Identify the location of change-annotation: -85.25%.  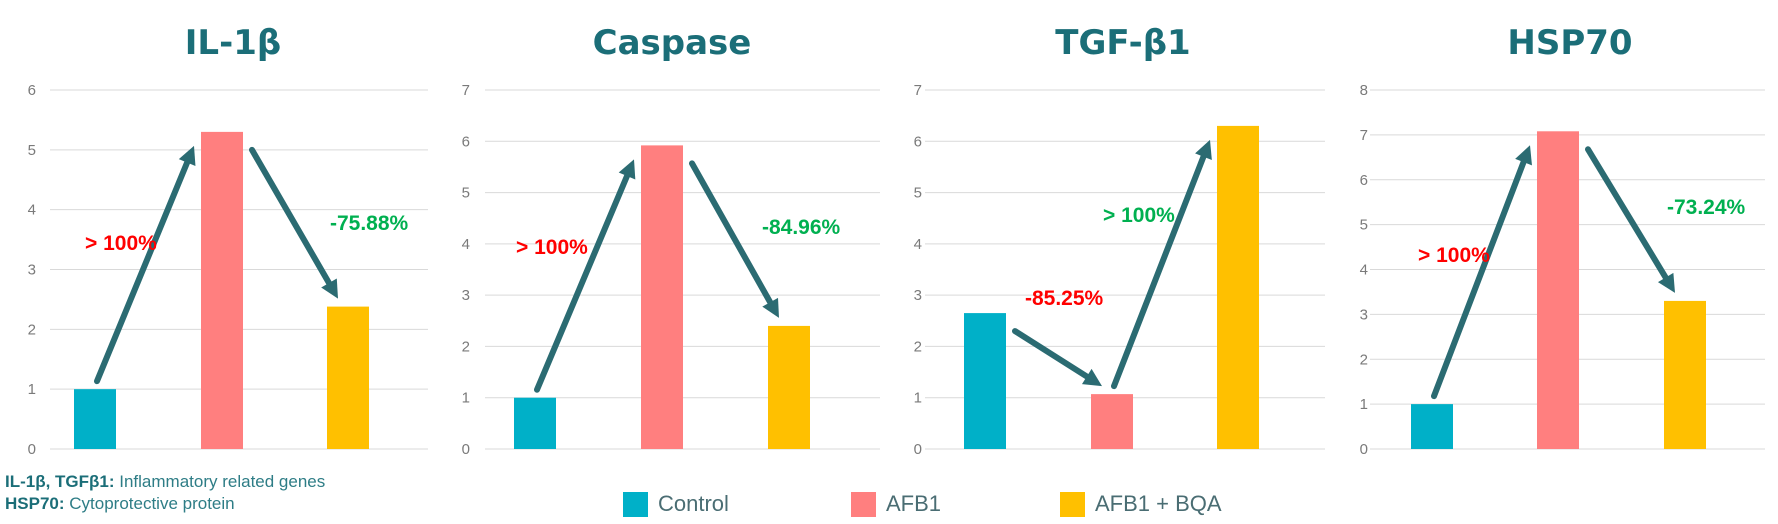
(1064, 298).